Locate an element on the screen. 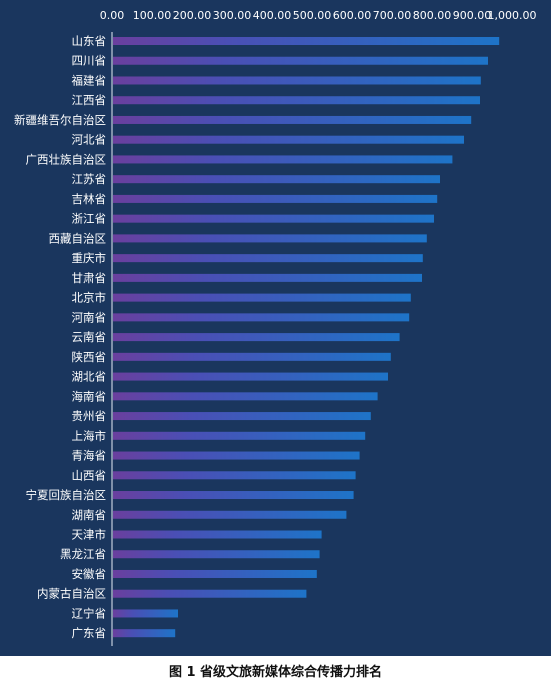 The height and width of the screenshot is (683, 551). y-category-label: 山西省 is located at coordinates (89, 475).